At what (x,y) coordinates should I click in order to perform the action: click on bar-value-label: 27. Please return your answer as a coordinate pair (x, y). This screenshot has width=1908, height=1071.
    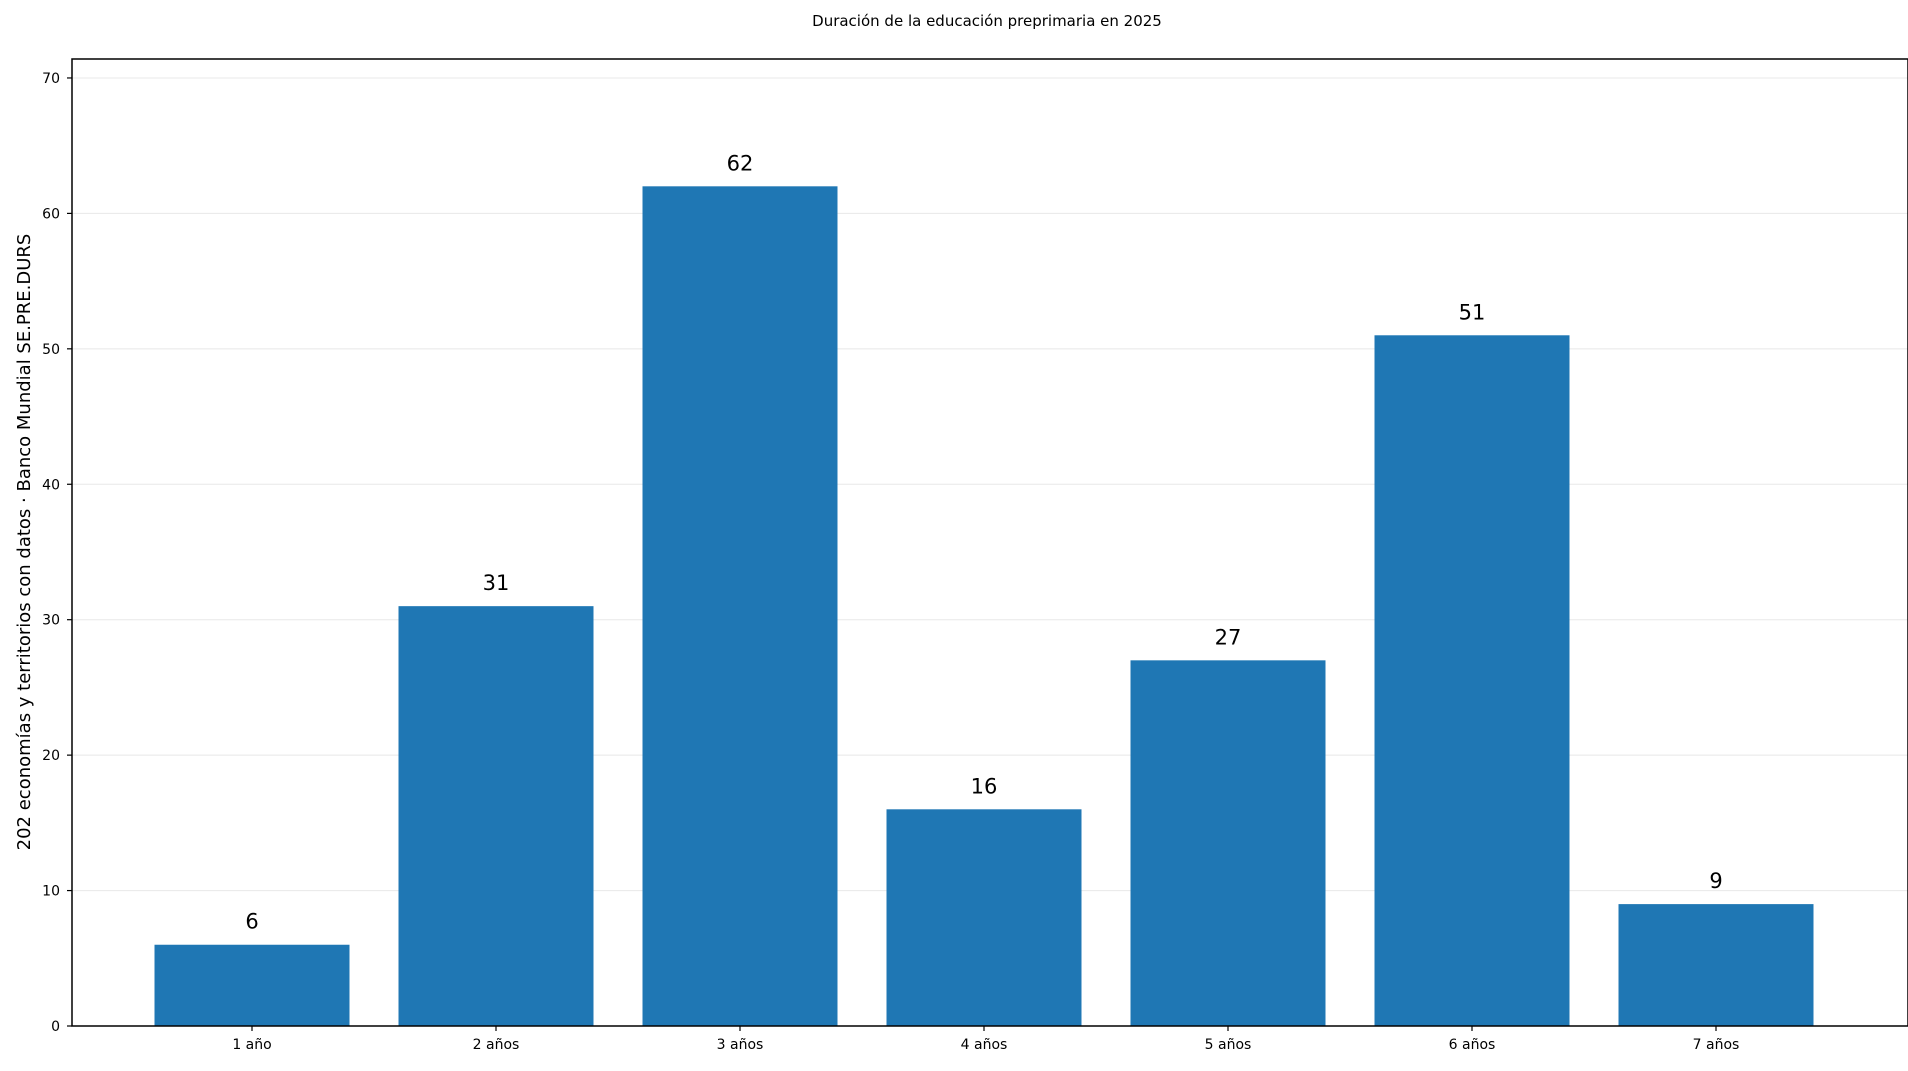
    Looking at the image, I should click on (1228, 637).